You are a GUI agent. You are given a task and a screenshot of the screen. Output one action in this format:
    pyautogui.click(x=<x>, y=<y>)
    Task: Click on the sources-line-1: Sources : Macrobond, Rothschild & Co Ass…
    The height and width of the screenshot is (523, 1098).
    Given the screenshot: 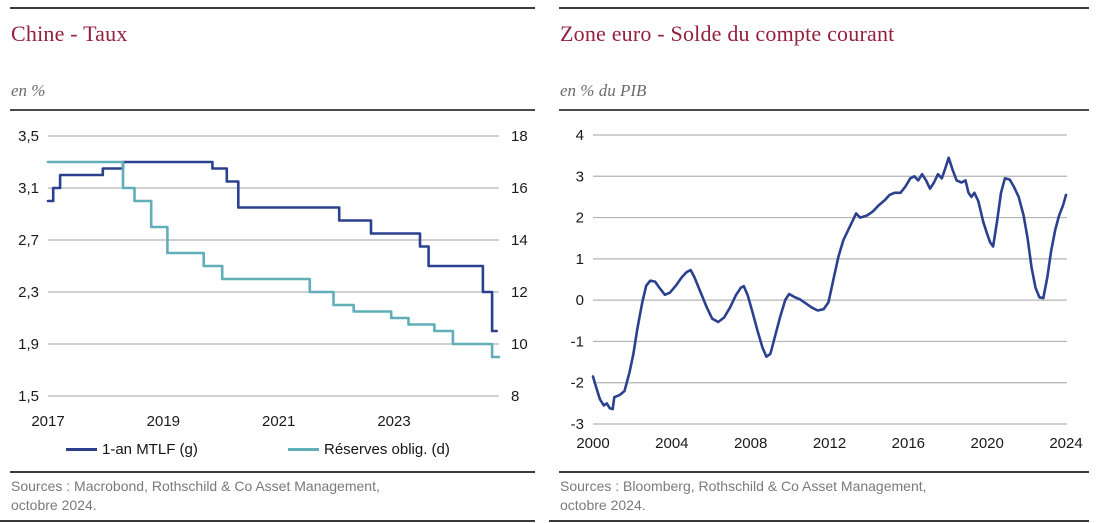 What is the action you would take?
    pyautogui.click(x=195, y=486)
    